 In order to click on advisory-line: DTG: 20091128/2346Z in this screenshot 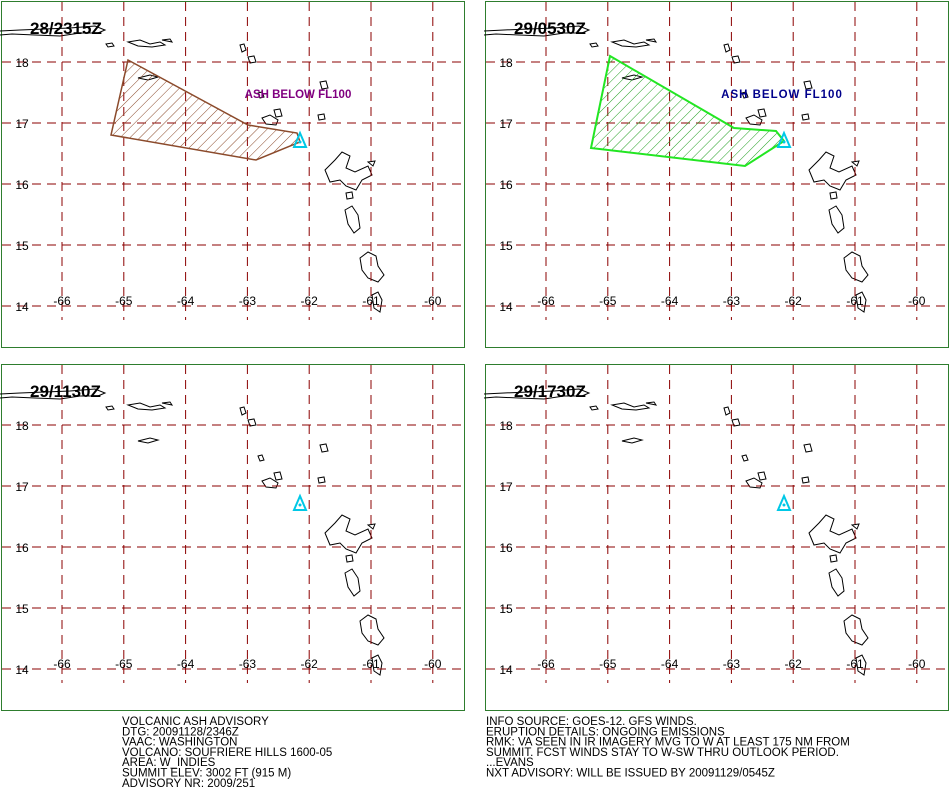, I will do `click(180, 732)`.